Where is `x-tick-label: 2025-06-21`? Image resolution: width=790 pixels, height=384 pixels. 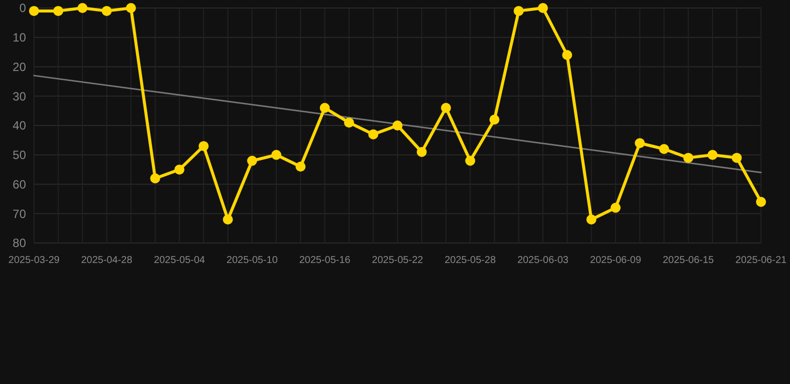
x-tick-label: 2025-06-21 is located at coordinates (761, 260).